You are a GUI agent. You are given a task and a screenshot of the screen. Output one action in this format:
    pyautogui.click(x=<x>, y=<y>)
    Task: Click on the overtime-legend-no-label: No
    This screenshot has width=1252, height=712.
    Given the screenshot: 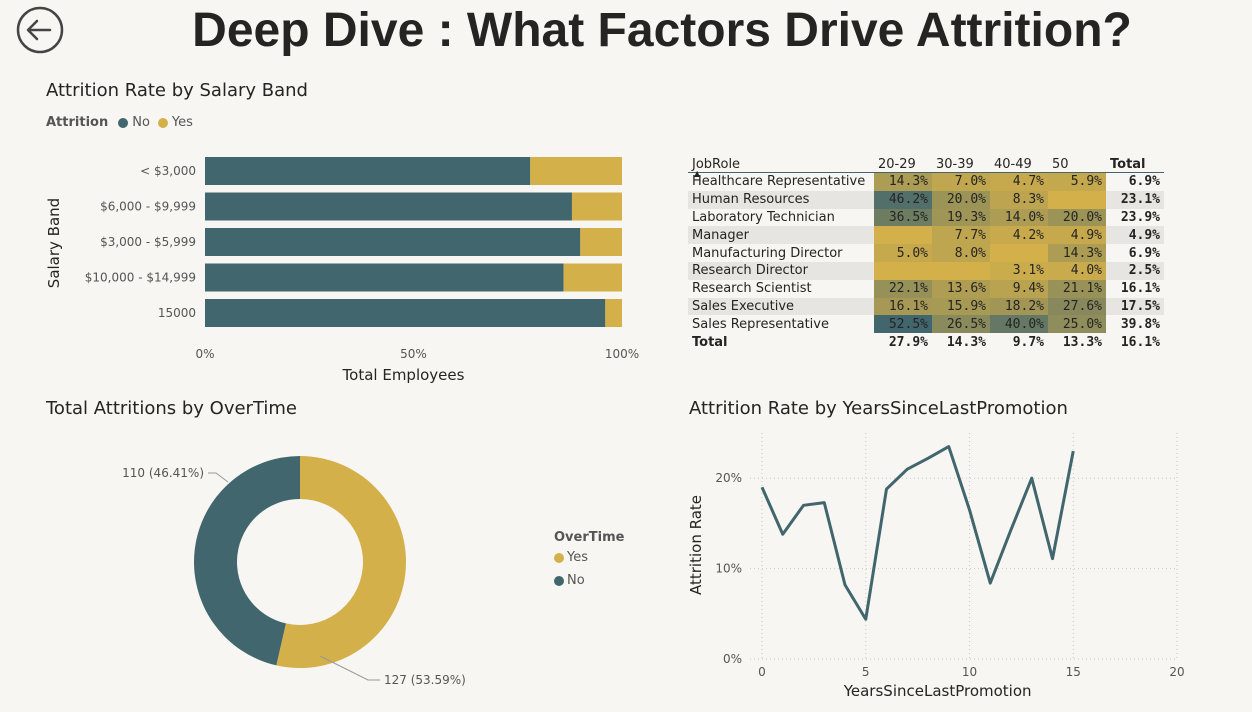 What is the action you would take?
    pyautogui.click(x=576, y=580)
    